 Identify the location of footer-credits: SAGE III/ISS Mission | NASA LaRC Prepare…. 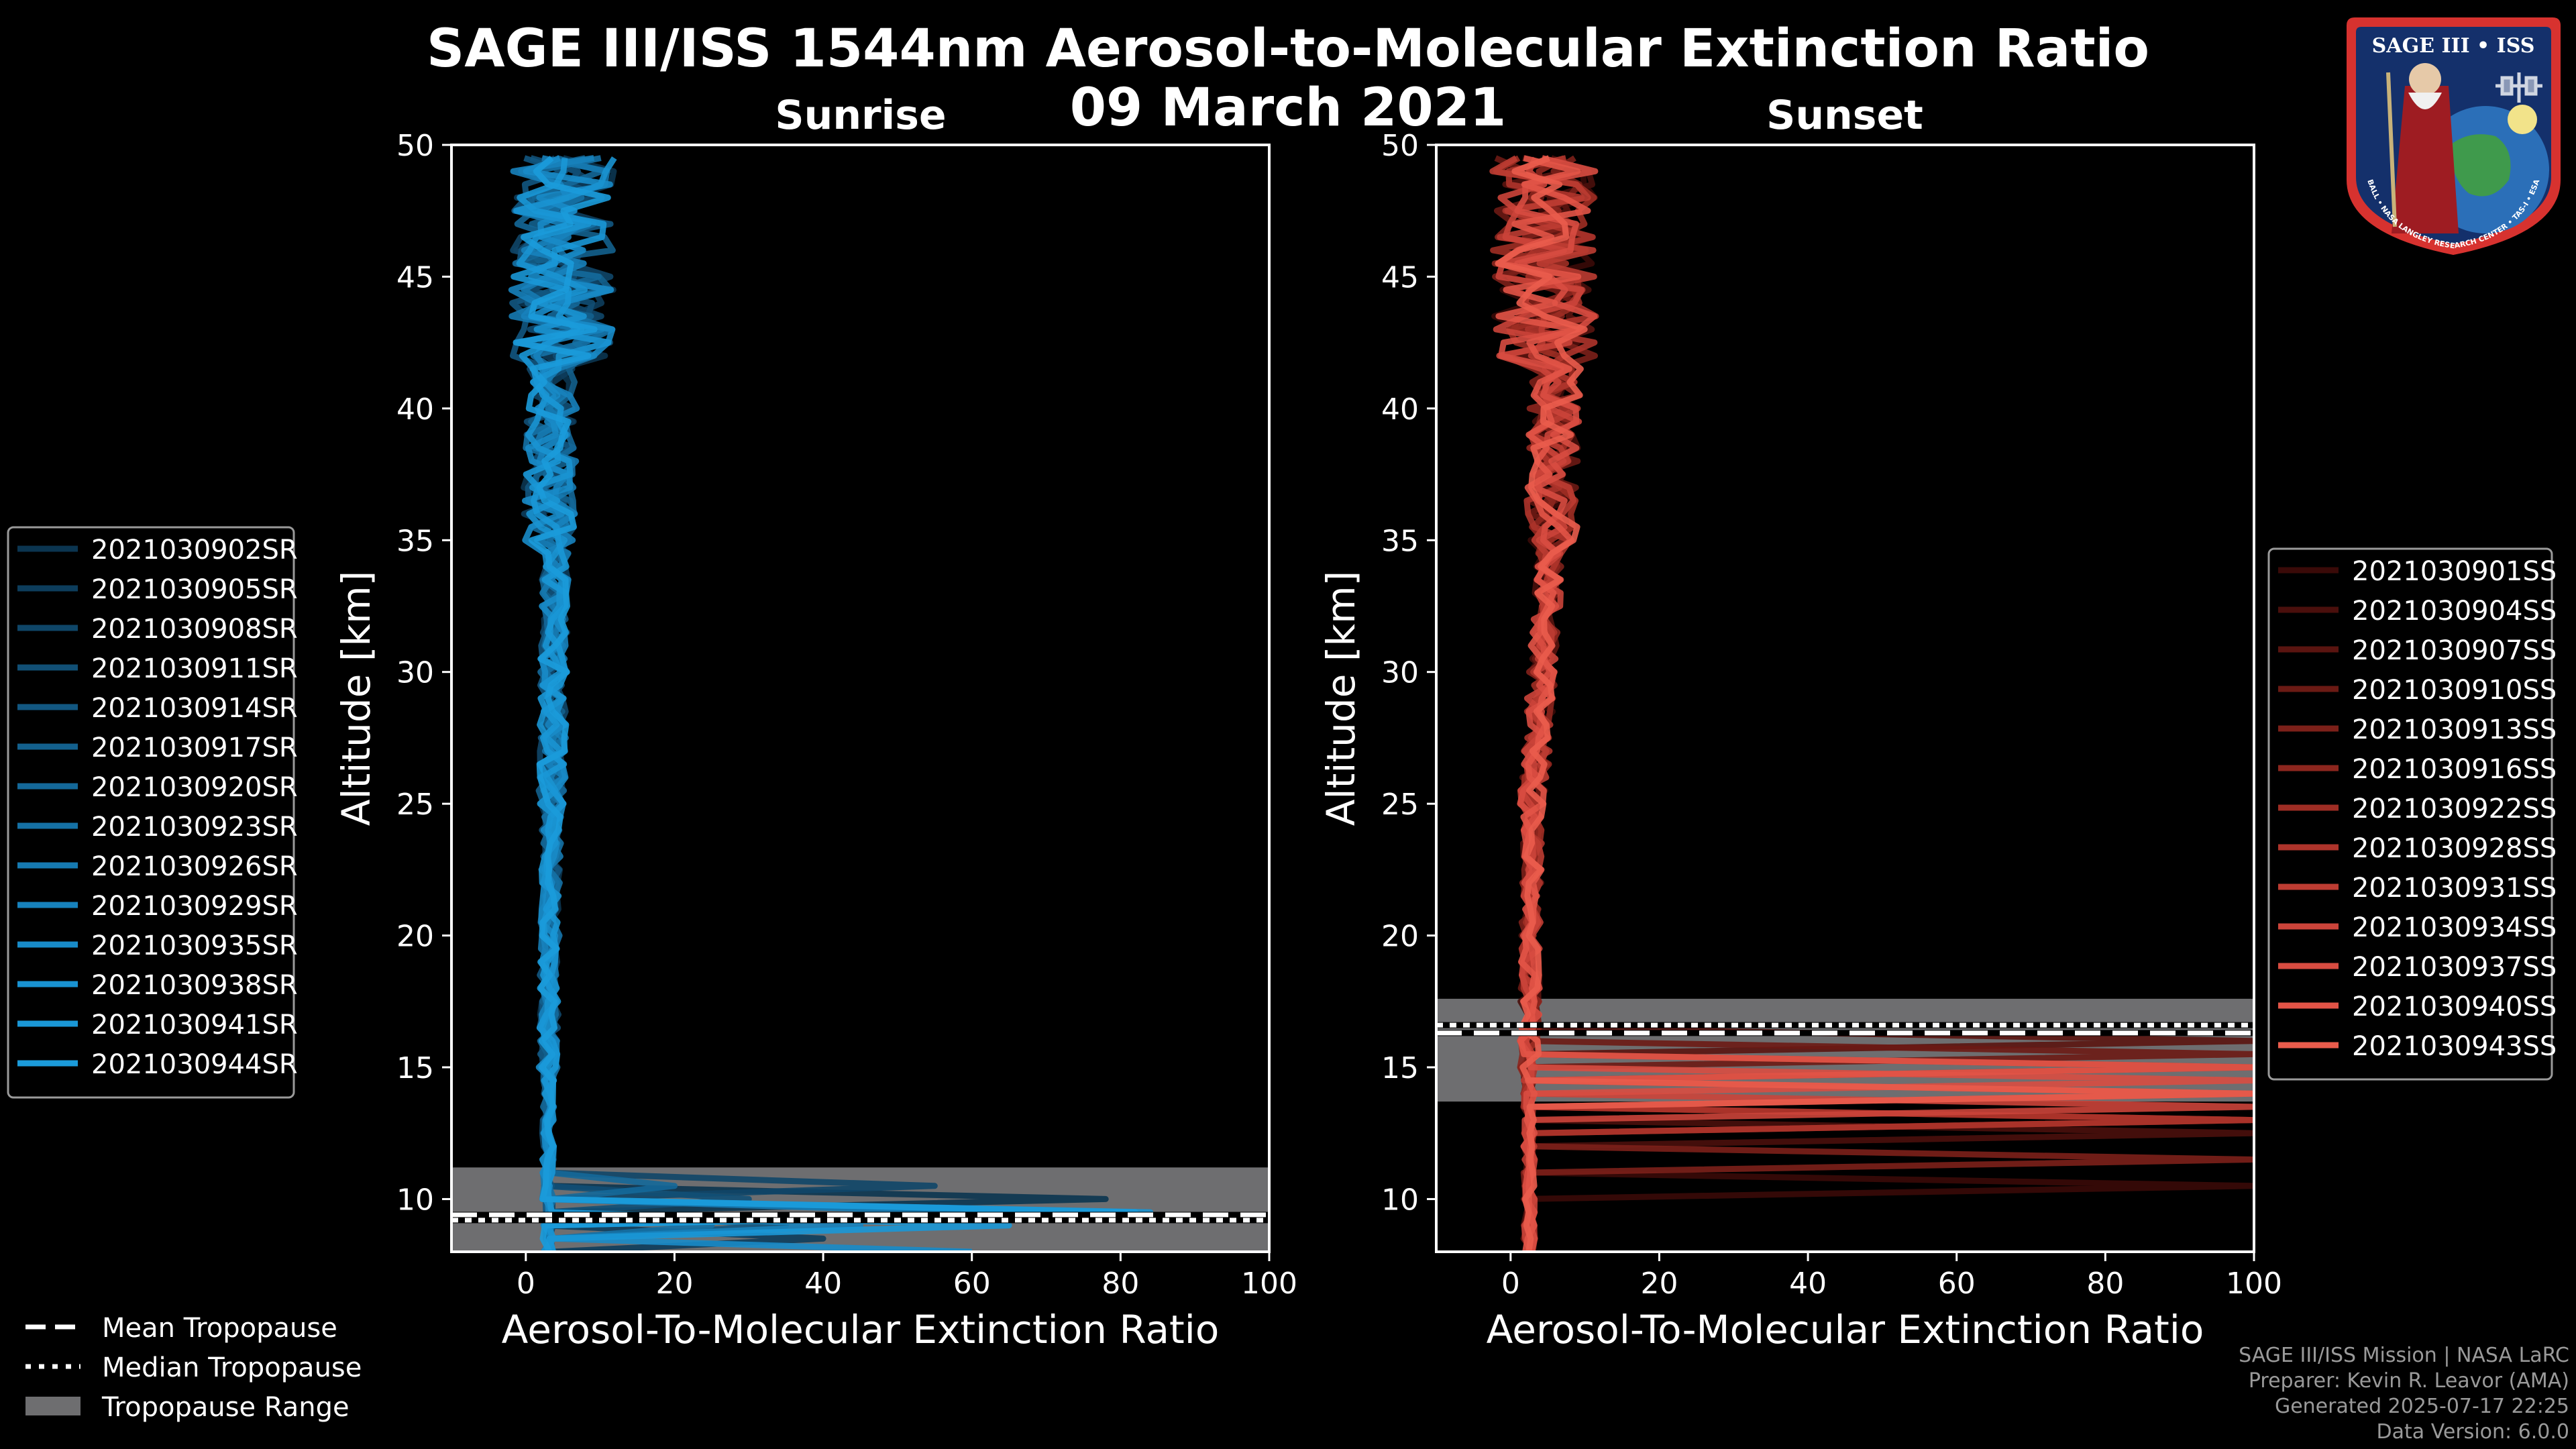
(2404, 1394).